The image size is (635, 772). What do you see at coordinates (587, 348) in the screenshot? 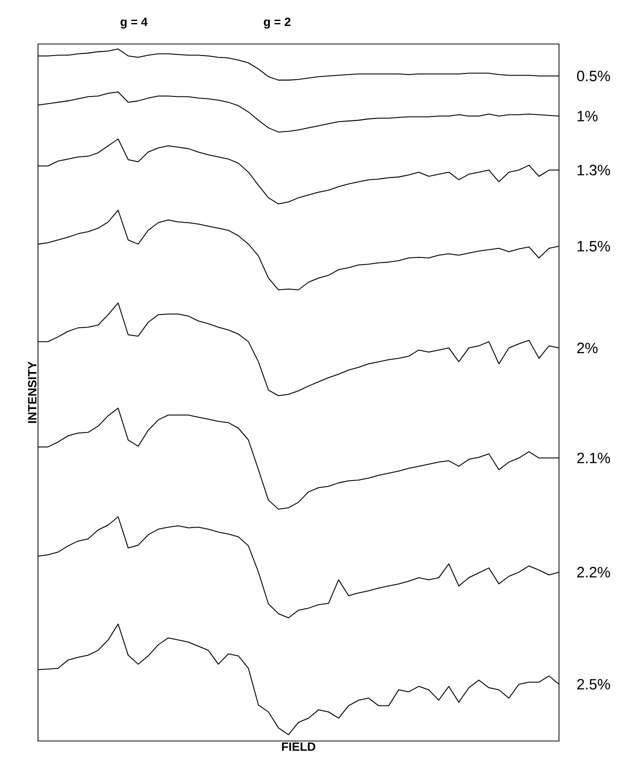
I see `series-label: 2%` at bounding box center [587, 348].